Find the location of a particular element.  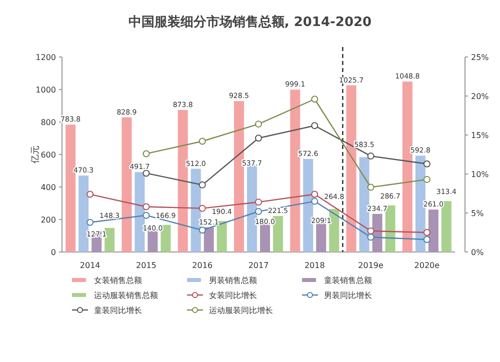

chart-title: 中国服装细分市场销售总额, 2014-2020 is located at coordinates (250, 22).